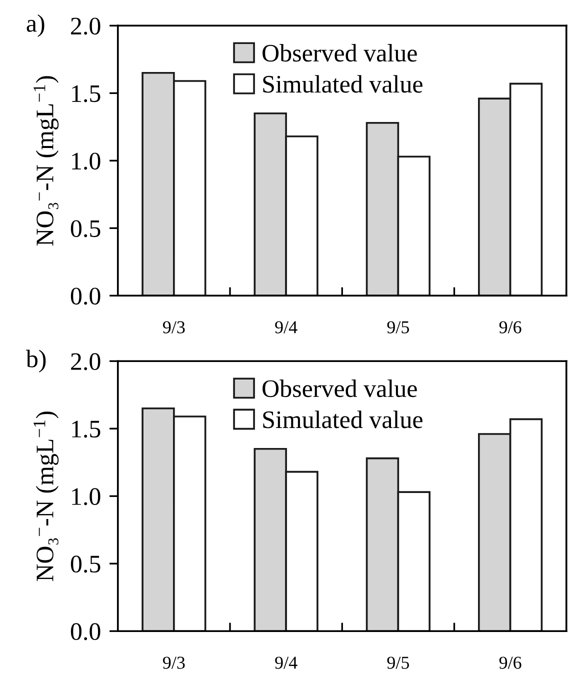  What do you see at coordinates (35, 25) in the screenshot?
I see `chart-title: a)` at bounding box center [35, 25].